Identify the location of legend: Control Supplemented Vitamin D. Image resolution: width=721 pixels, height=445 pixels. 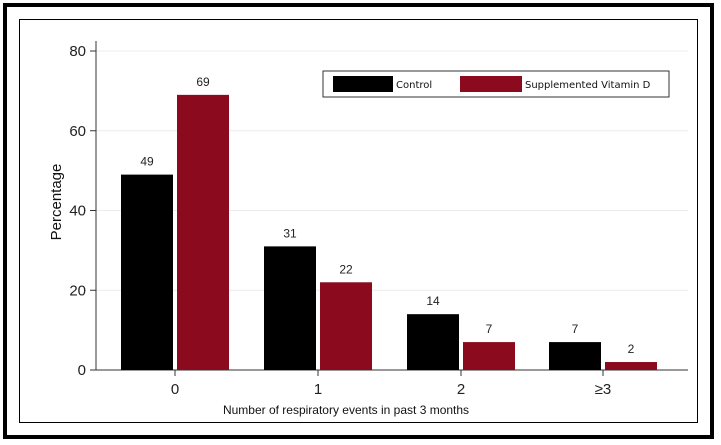
(496, 84).